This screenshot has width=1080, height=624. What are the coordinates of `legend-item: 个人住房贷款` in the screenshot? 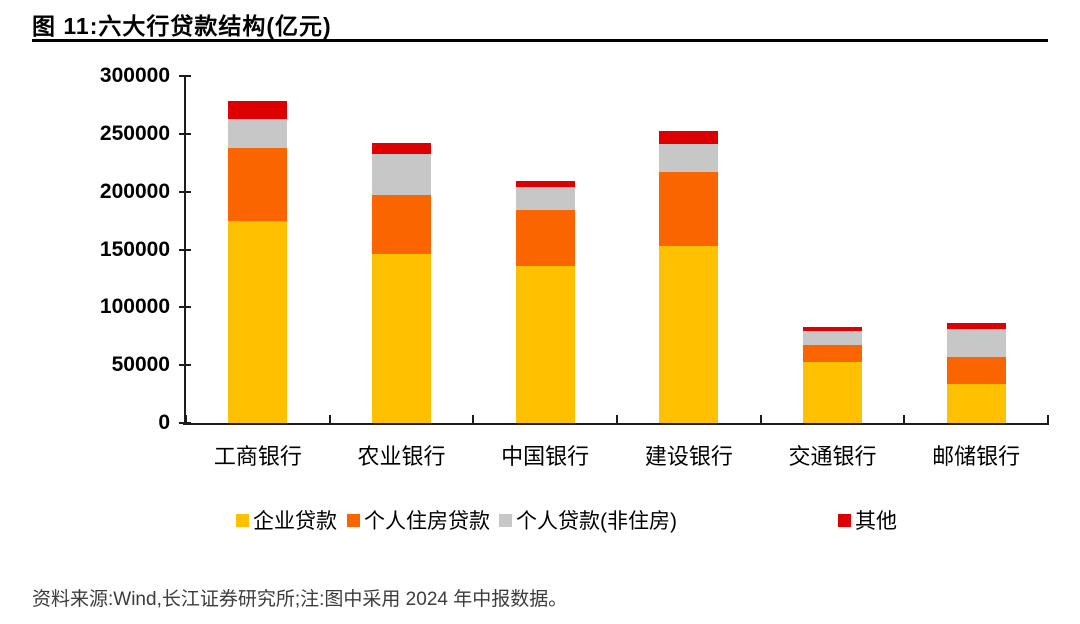 It's located at (418, 520).